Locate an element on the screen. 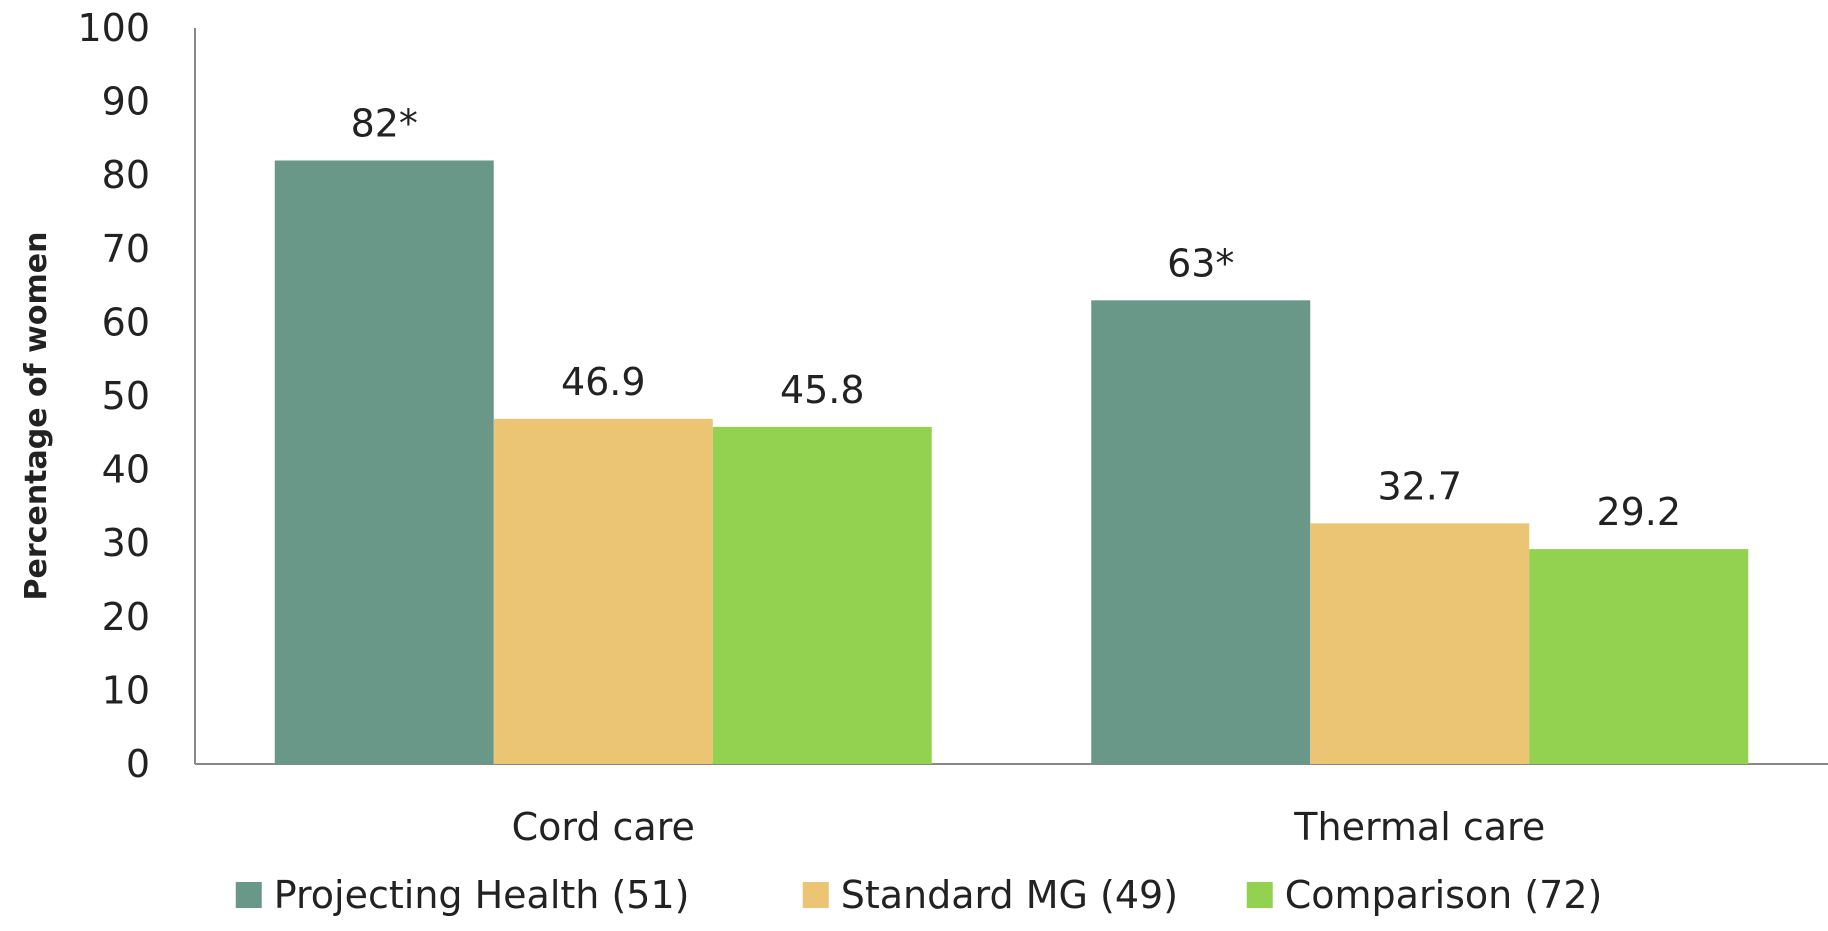  y-tick-label-60: 60 is located at coordinates (126, 322).